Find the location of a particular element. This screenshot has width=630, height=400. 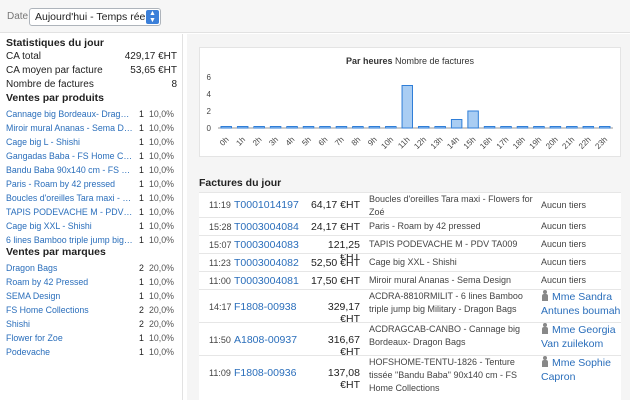

select-arrows-icon: ▲ ▼ is located at coordinates (152, 17).